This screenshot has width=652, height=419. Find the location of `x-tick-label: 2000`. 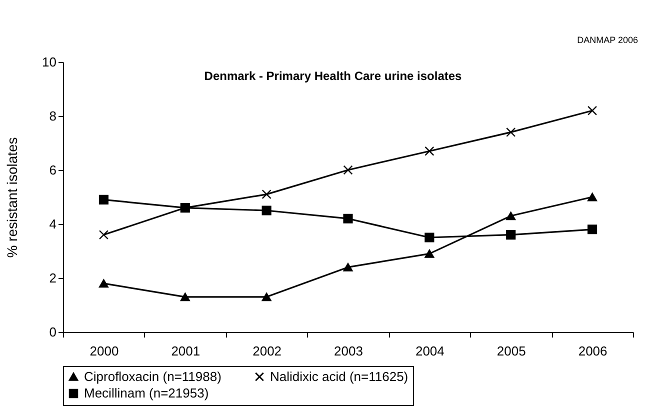

x-tick-label: 2000 is located at coordinates (104, 351).